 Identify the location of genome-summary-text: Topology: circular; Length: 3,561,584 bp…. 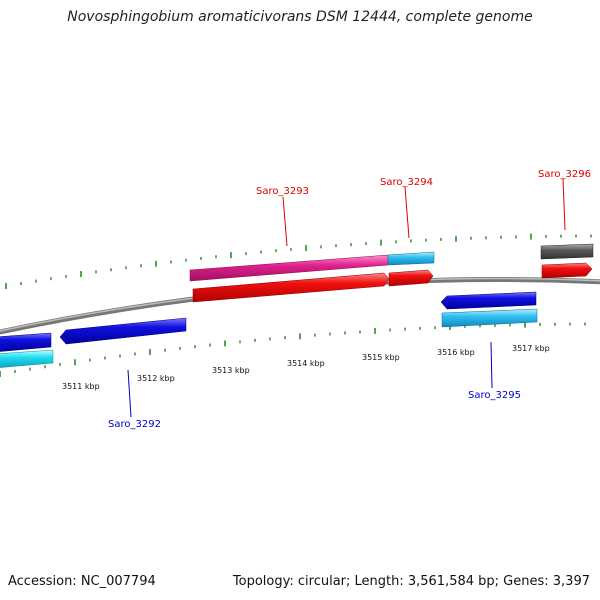
(411, 581).